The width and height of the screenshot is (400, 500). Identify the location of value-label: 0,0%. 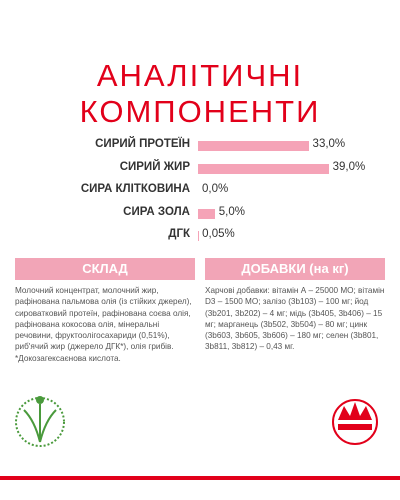
(215, 189).